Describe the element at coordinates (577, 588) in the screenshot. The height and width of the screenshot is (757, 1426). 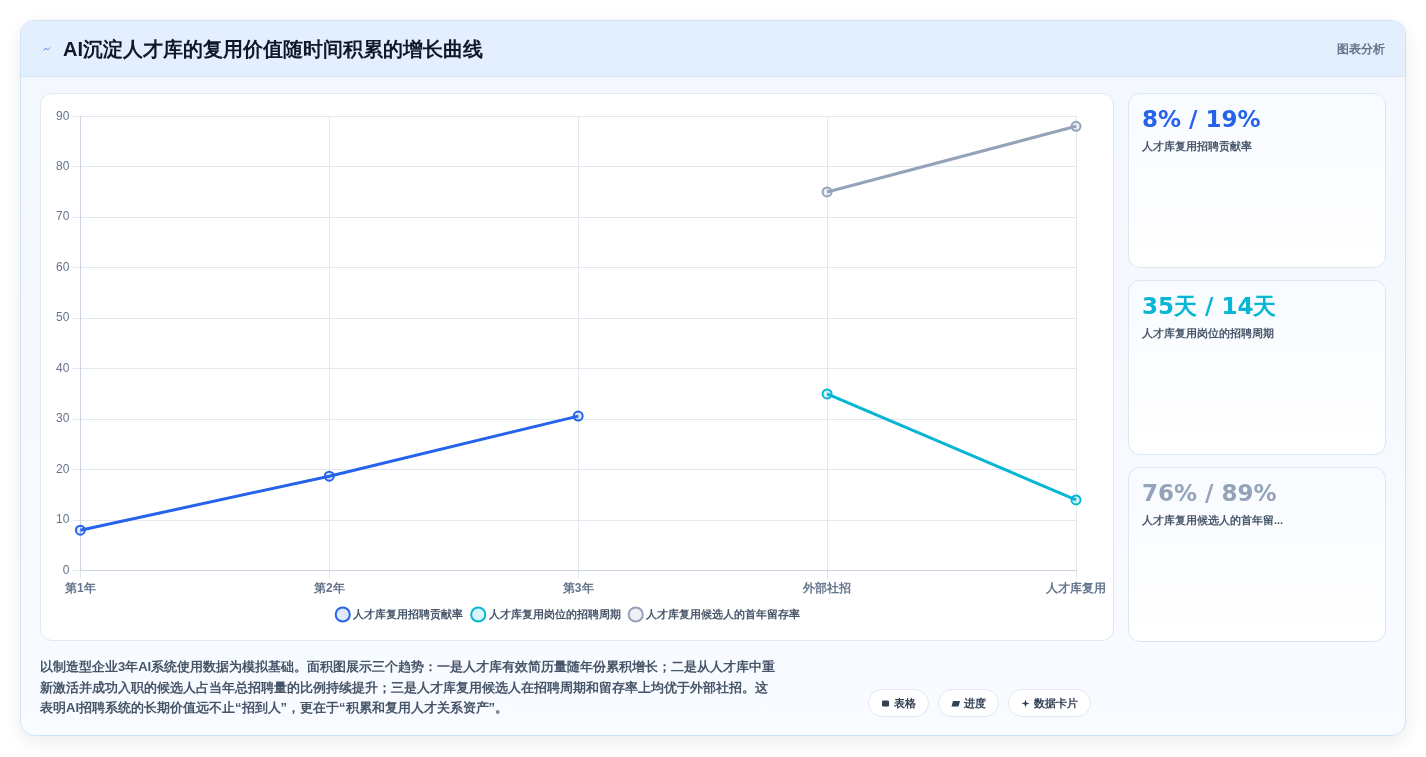
I see `x-tick-label: 第3年` at that location.